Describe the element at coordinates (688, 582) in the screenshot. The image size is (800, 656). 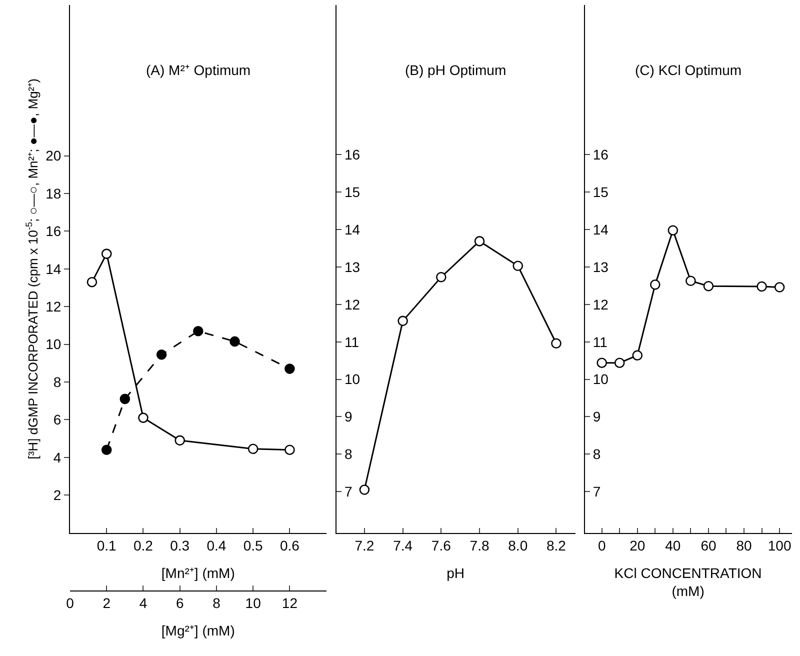
I see `x-axis-title: KCl CONCENTRATION (mM)` at that location.